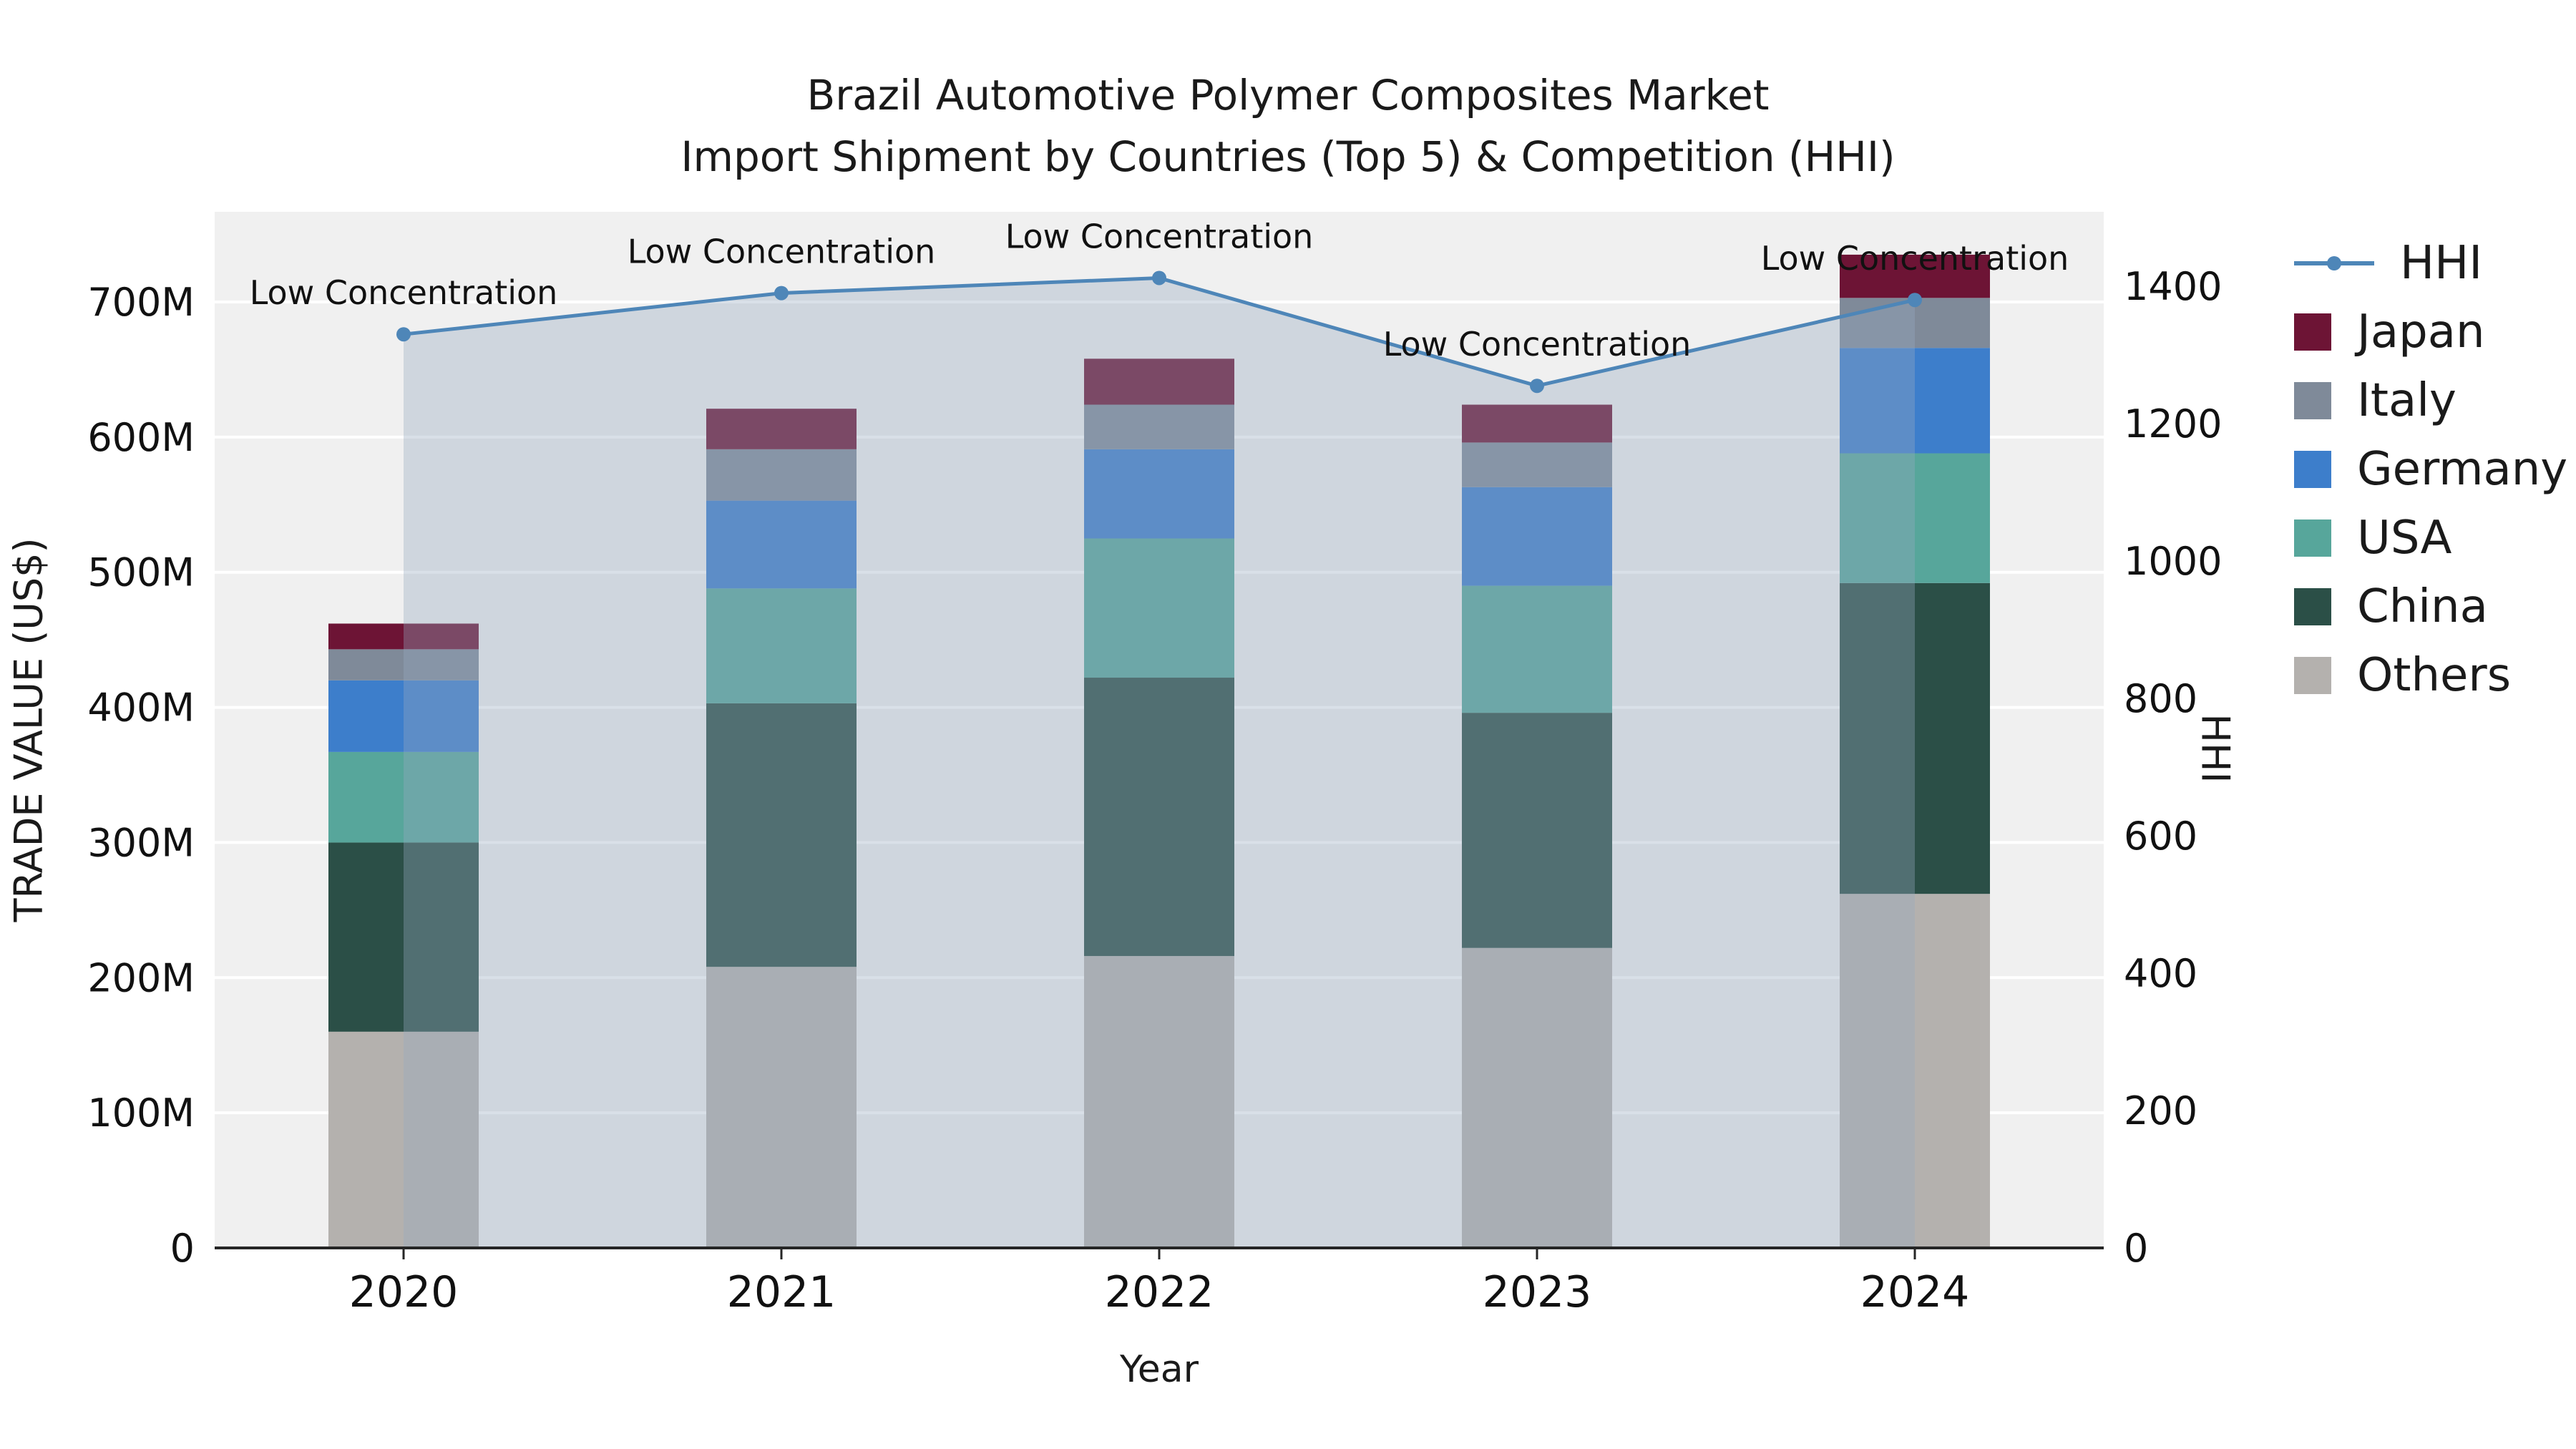  What do you see at coordinates (2173, 286) in the screenshot?
I see `y-right-tick-label-1400: 1400` at bounding box center [2173, 286].